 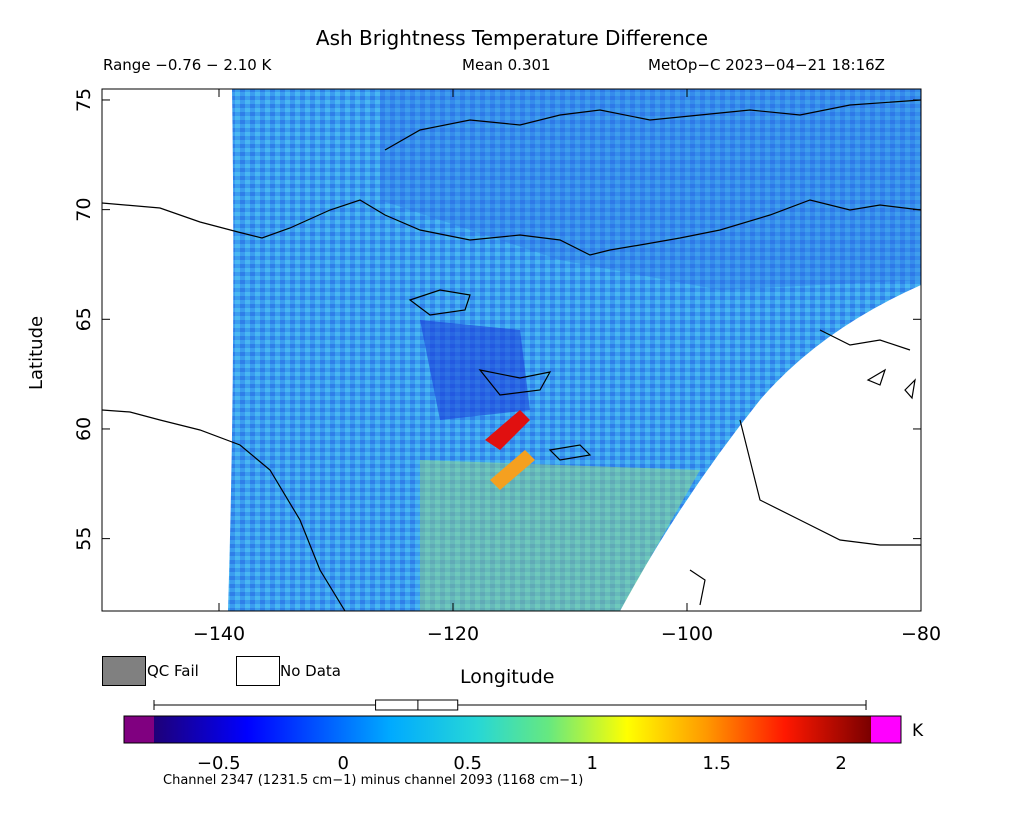 I want to click on no-data-swatch, so click(x=258, y=671).